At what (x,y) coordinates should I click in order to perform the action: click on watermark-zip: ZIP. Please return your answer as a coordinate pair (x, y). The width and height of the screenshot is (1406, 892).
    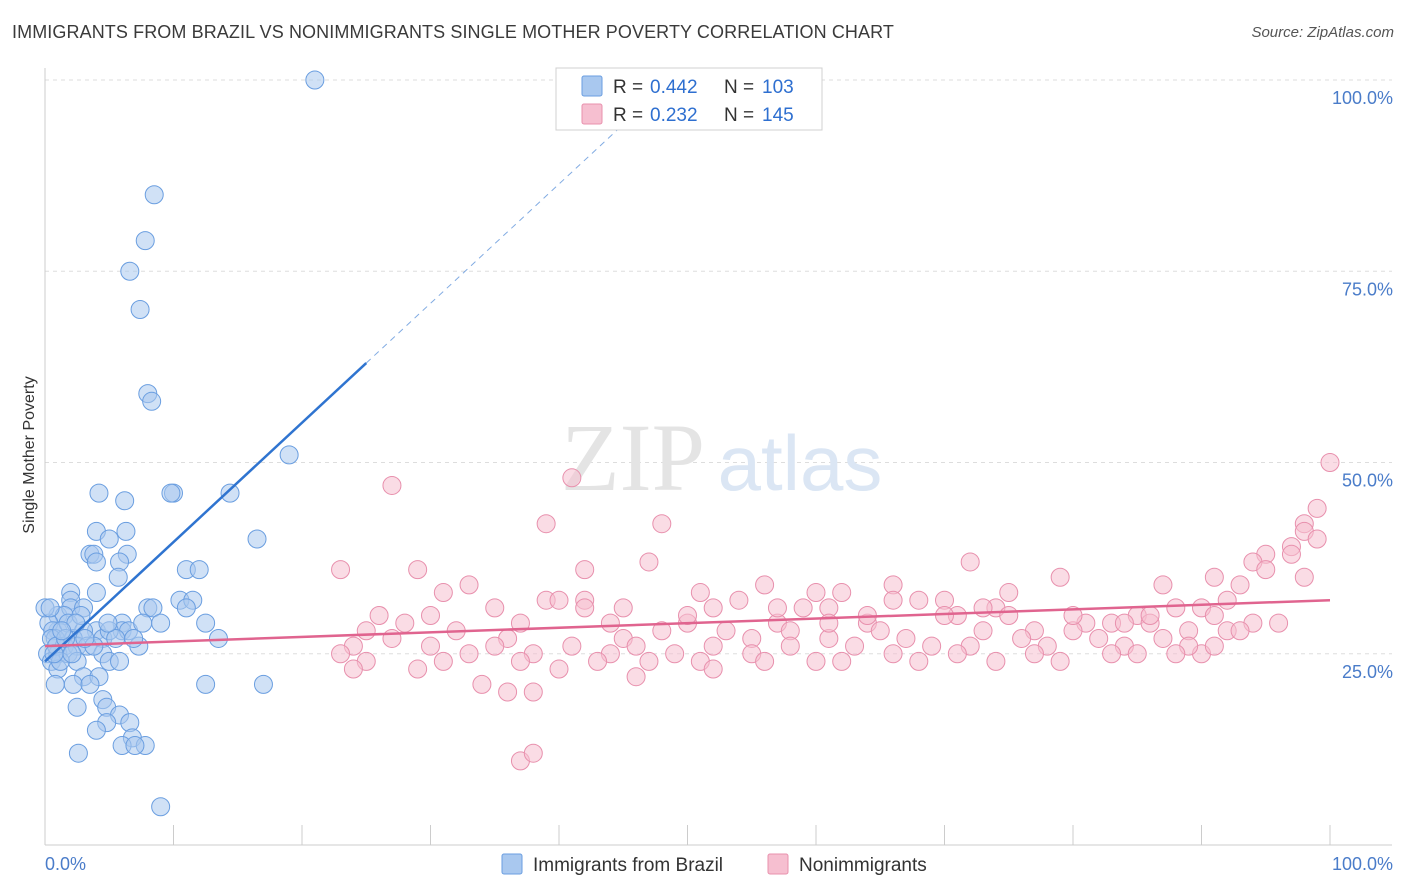
    Looking at the image, I should click on (633, 457).